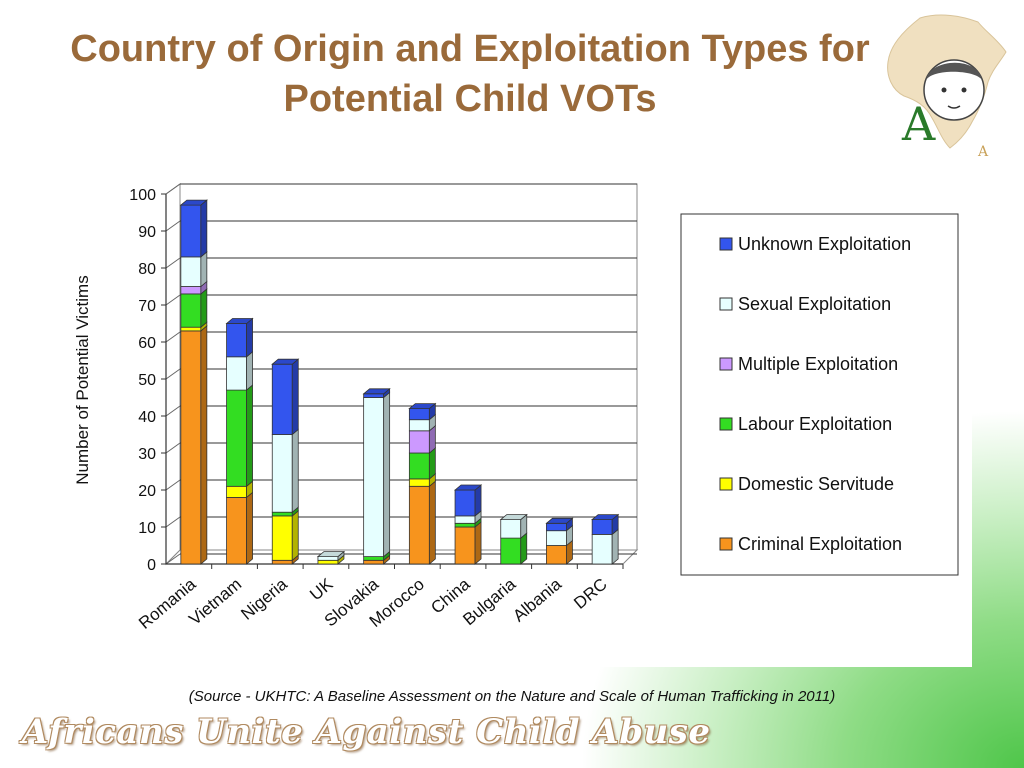 This screenshot has width=1024, height=768. I want to click on y-tick-label: 100, so click(142, 195).